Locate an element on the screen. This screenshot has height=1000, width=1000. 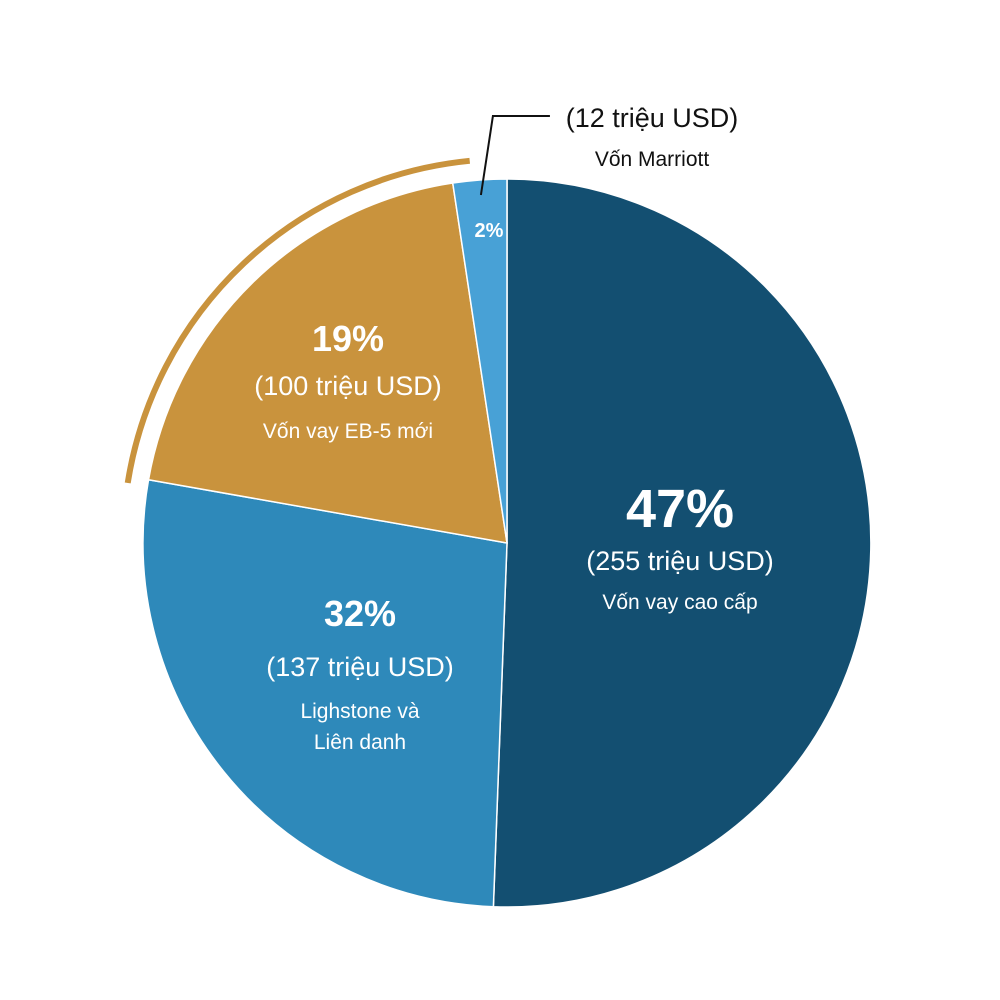
slice-2-percent-label: 19% is located at coordinates (348, 338).